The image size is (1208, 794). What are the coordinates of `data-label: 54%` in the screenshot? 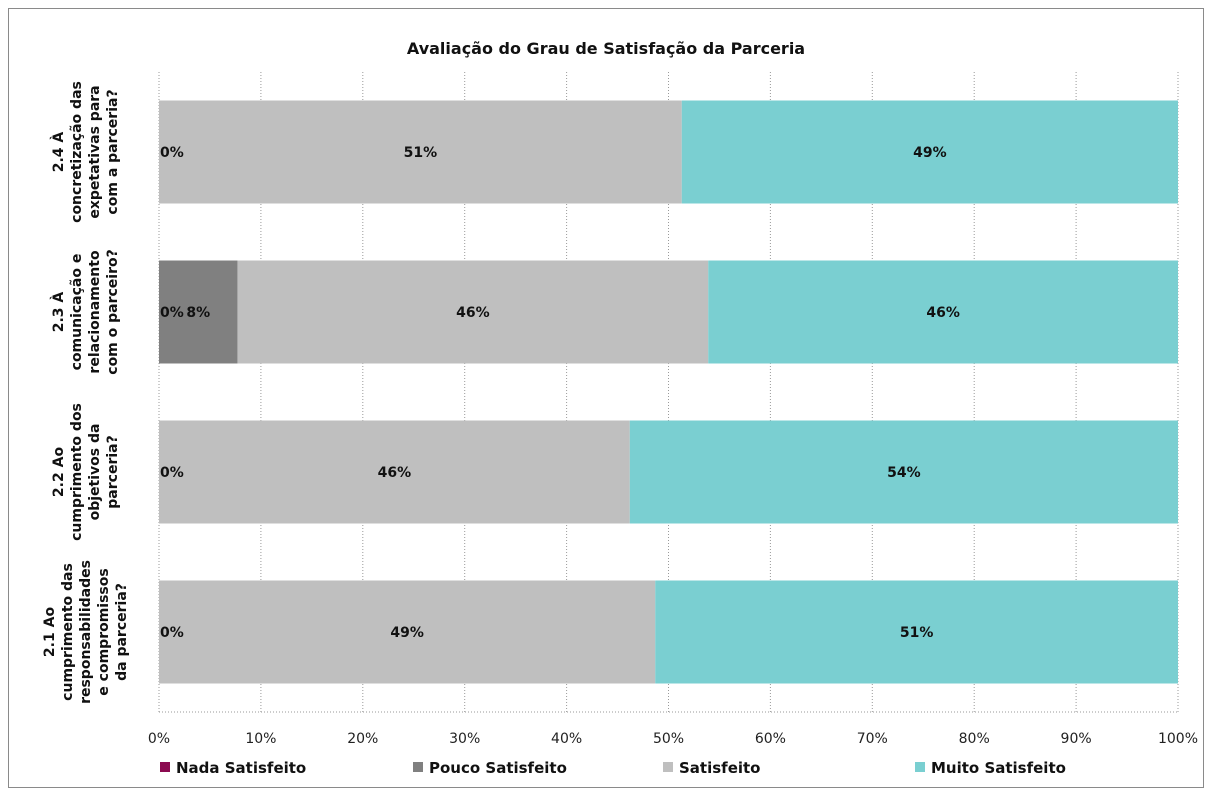 It's located at (904, 473).